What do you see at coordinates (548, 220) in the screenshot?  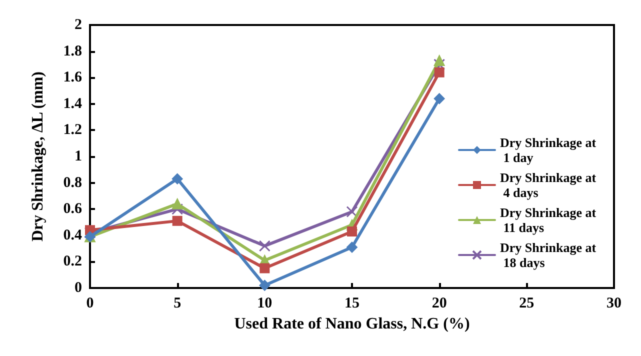 I see `legend-label: Dry Shrinkage at 11 days` at bounding box center [548, 220].